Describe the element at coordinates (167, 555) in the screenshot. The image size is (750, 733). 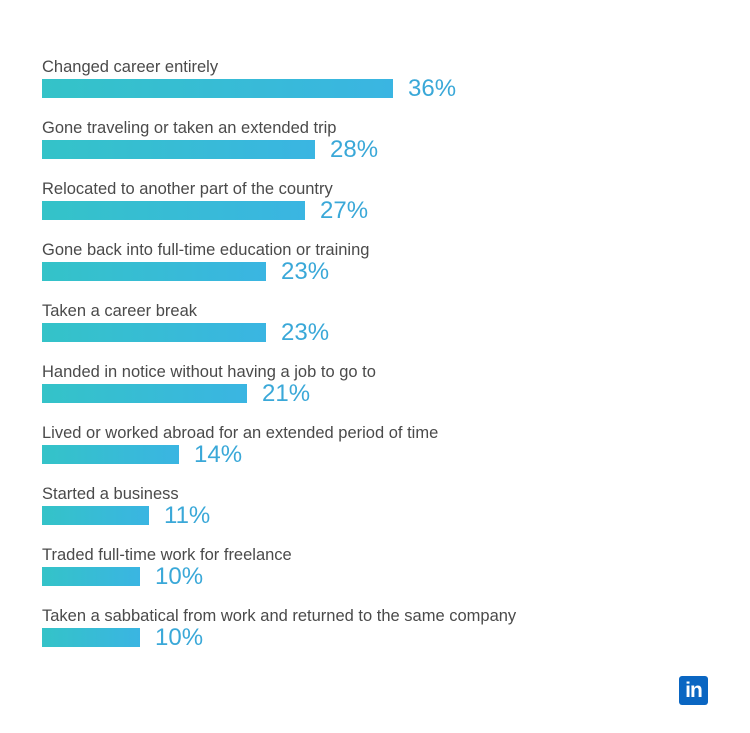
I see `bar-category-label: Traded full-time work for freelance` at that location.